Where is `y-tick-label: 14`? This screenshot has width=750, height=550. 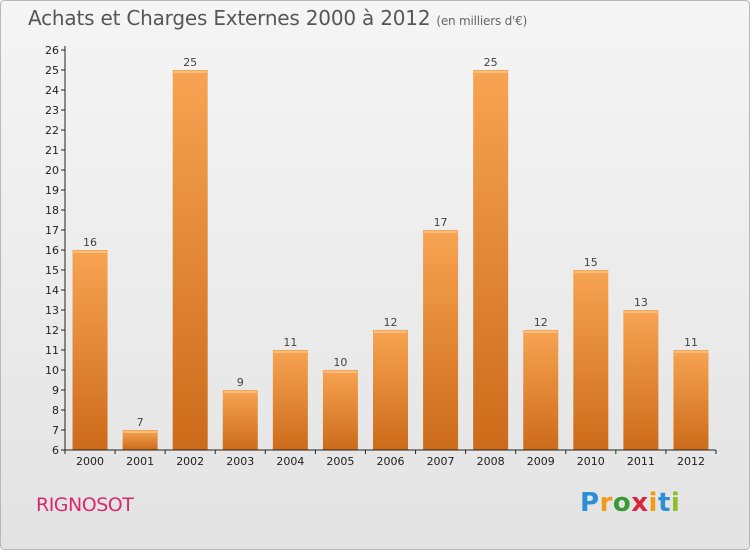
y-tick-label: 14 is located at coordinates (52, 290).